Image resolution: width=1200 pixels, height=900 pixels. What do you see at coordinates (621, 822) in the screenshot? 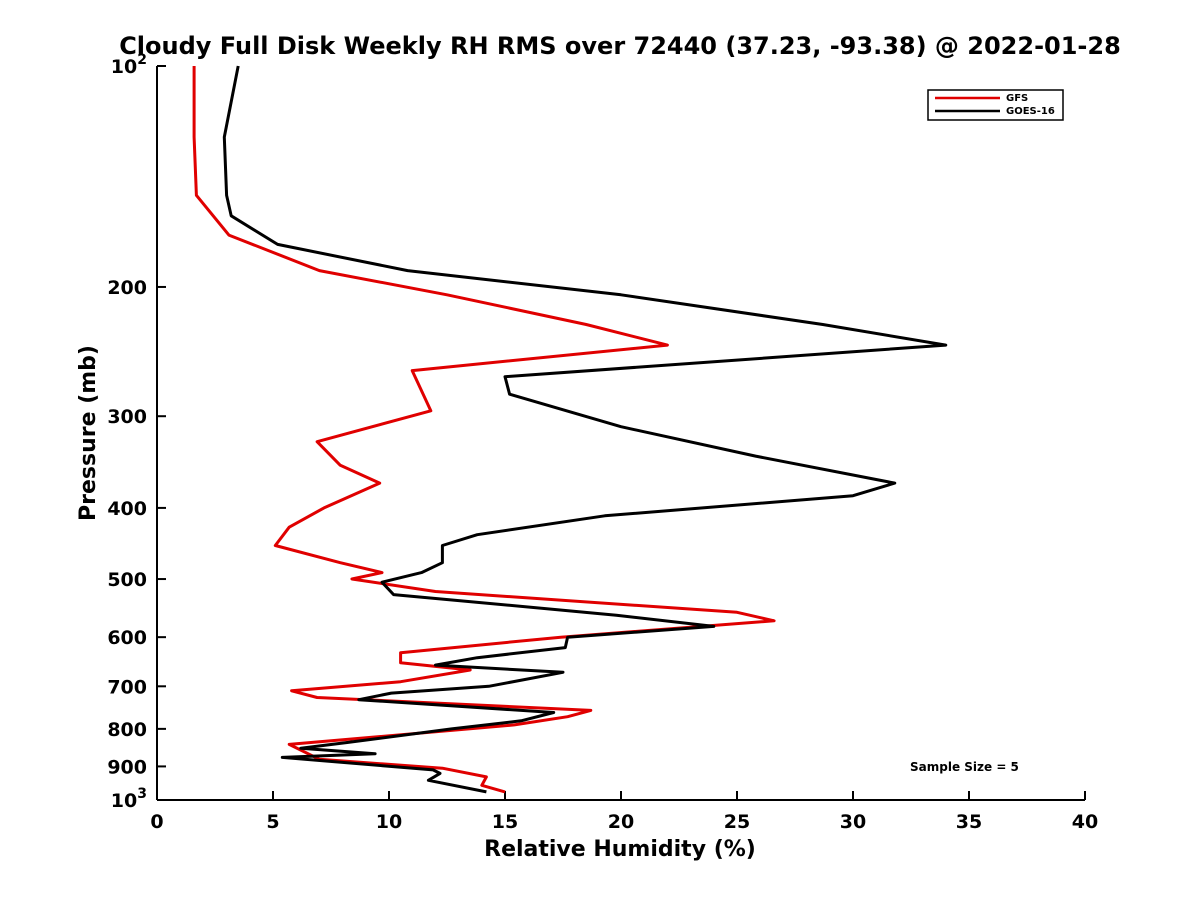
I see `x-tick-label: 20` at bounding box center [621, 822].